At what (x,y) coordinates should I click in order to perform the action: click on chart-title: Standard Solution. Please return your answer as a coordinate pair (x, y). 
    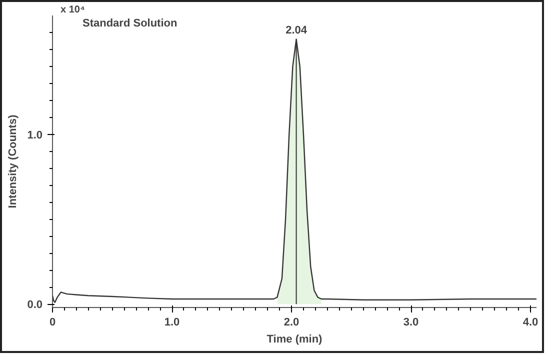
    Looking at the image, I should click on (130, 24).